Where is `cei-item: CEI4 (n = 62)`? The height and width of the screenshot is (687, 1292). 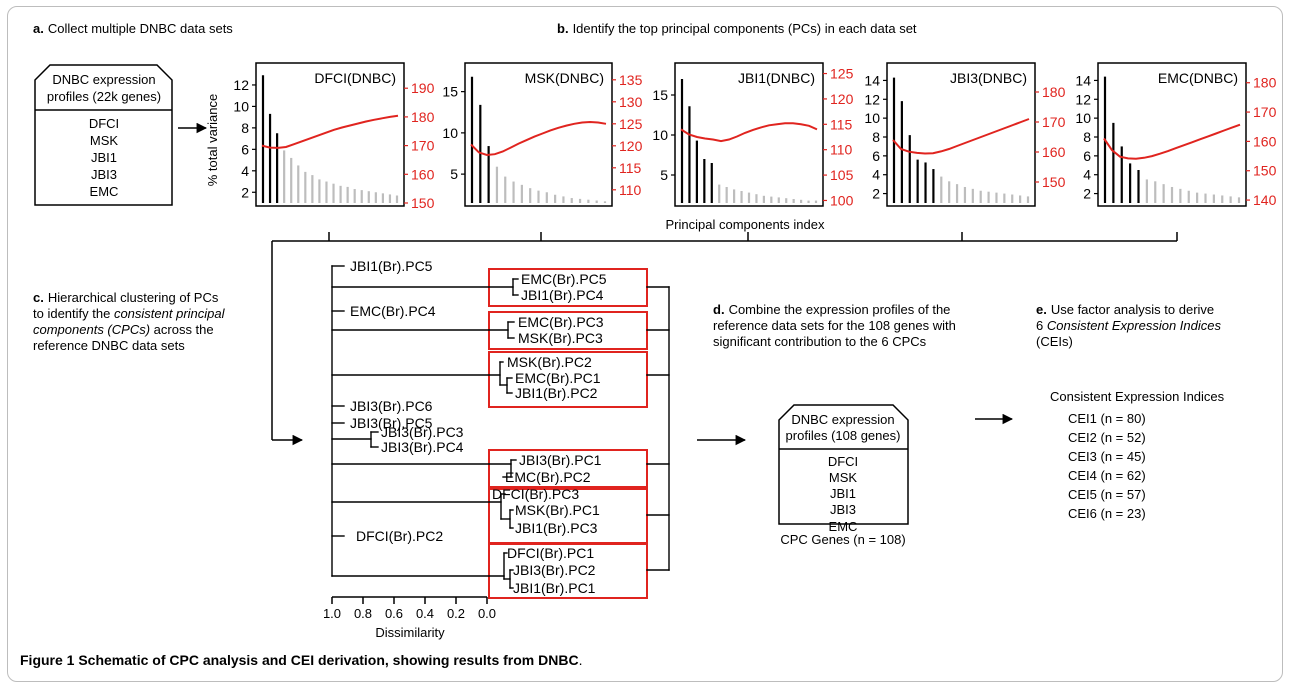 cei-item: CEI4 (n = 62) is located at coordinates (1107, 475).